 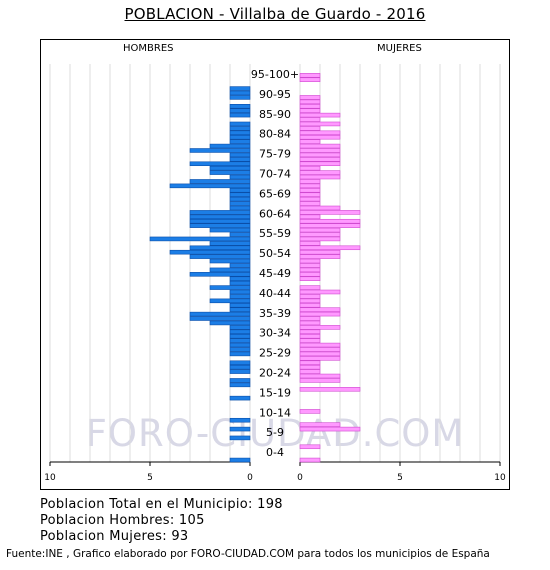 I want to click on men-label: HOMBRES, so click(x=148, y=48).